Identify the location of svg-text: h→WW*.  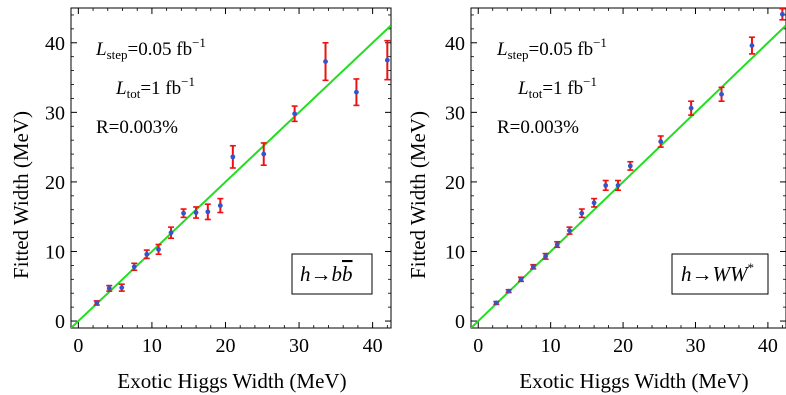
(717, 273).